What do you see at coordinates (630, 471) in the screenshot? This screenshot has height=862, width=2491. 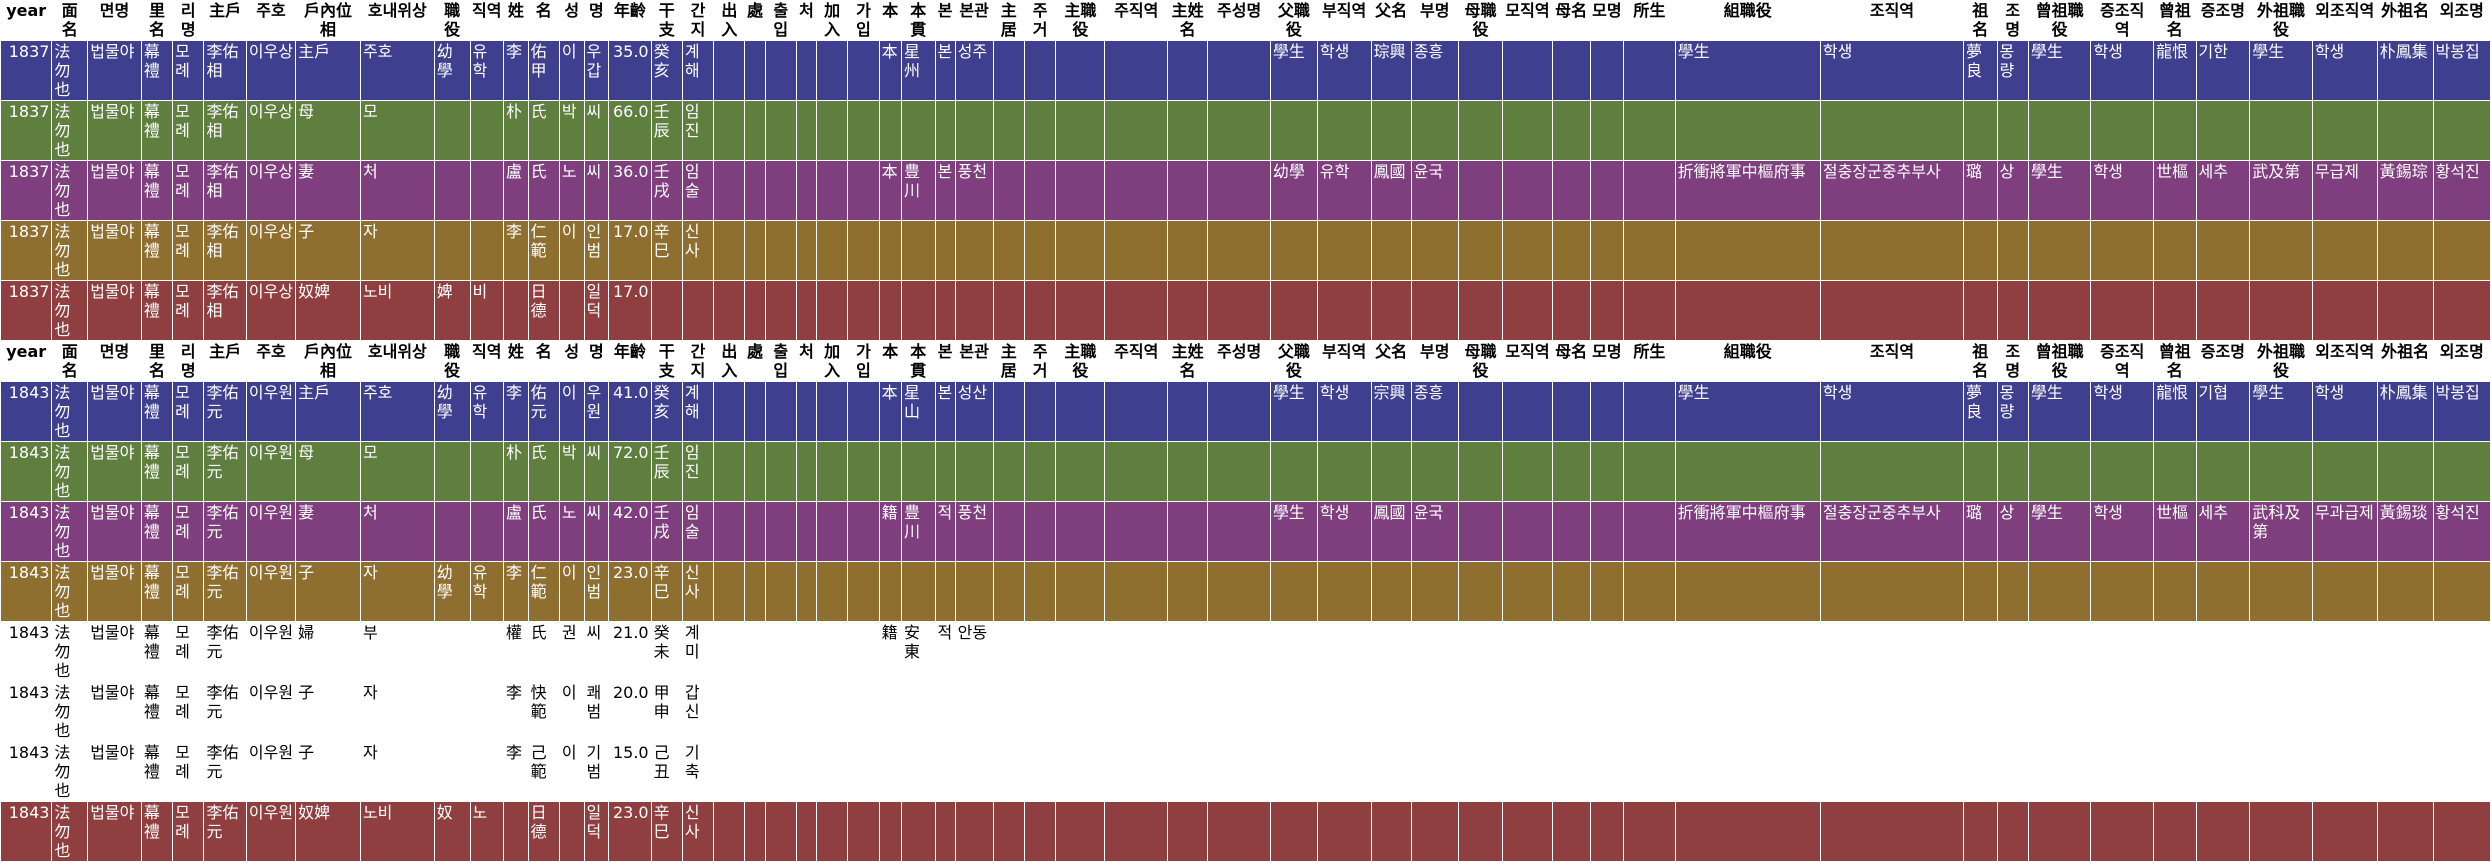 I see `table-cell: 72.0` at bounding box center [630, 471].